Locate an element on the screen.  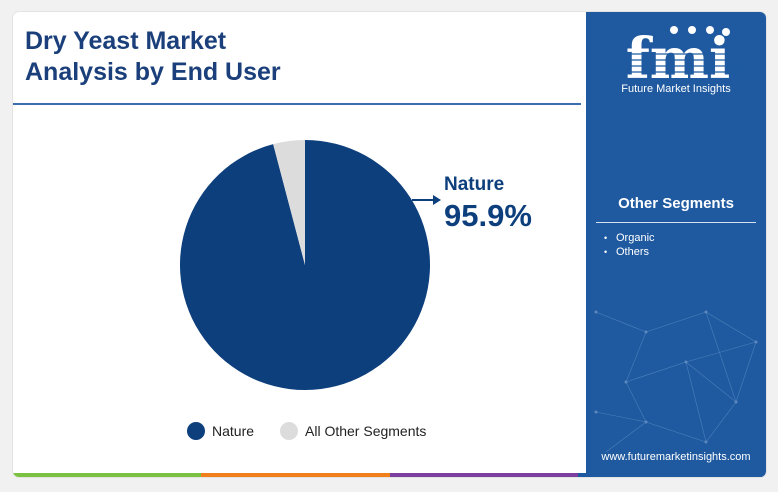
logo-tagline: Future Market Insights is located at coordinates (676, 89).